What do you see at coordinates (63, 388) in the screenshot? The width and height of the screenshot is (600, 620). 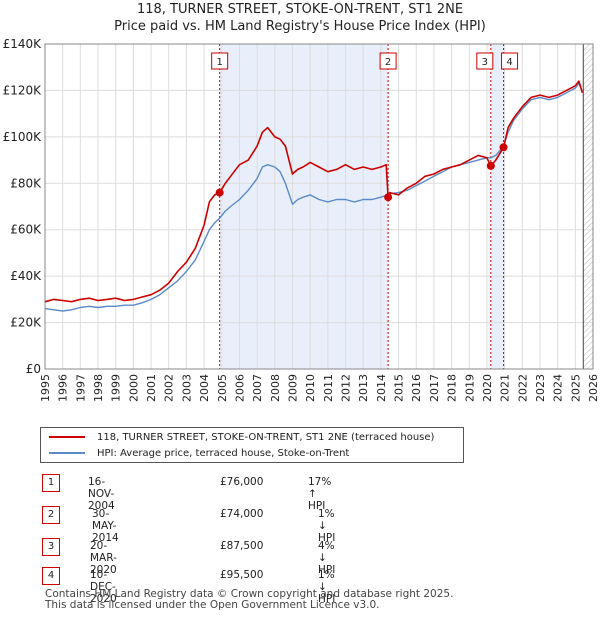 I see `x-tick-label: 1996` at bounding box center [63, 388].